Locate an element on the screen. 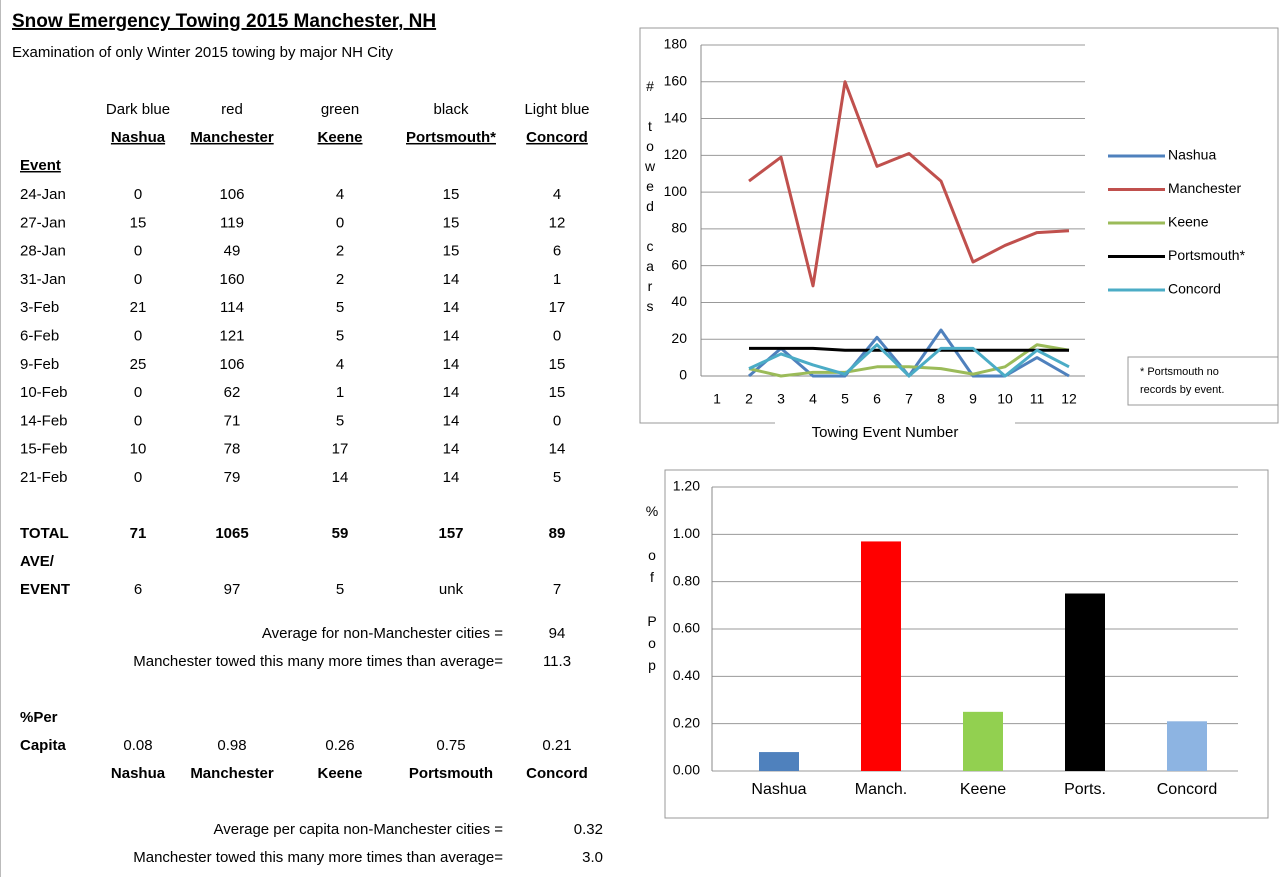 This screenshot has height=877, width=1280. y-tick-label: 100 is located at coordinates (676, 191).